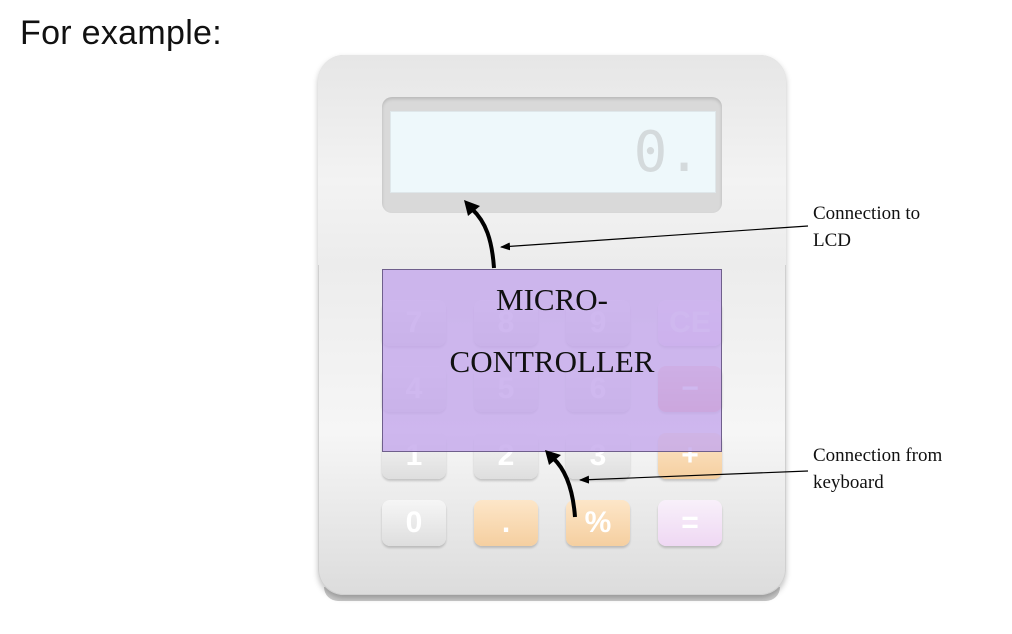 Image resolution: width=1012 pixels, height=634 pixels. I want to click on microcontroller-label-line1: MICRO-, so click(552, 299).